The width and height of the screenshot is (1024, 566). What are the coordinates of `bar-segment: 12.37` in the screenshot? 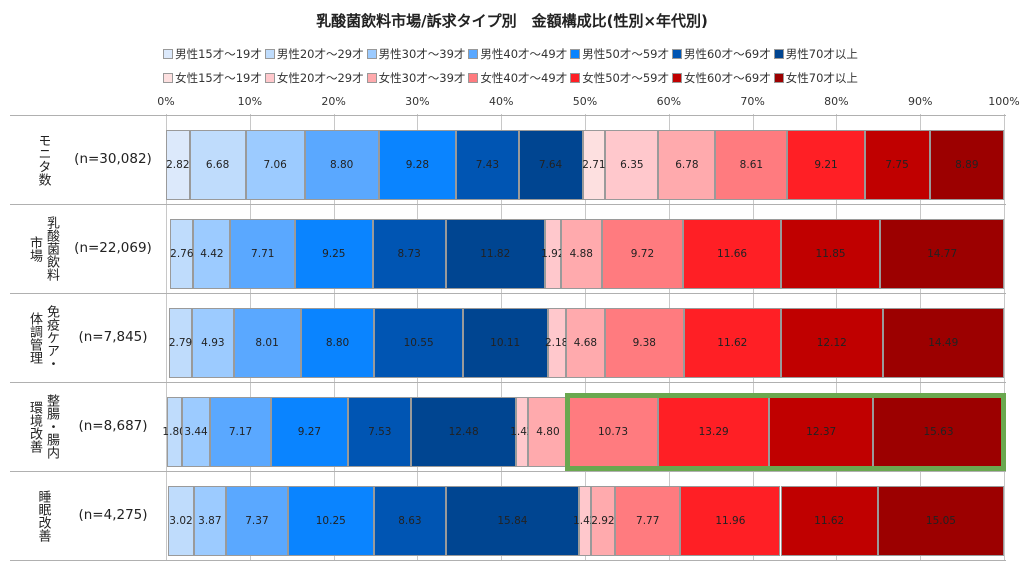 It's located at (821, 432).